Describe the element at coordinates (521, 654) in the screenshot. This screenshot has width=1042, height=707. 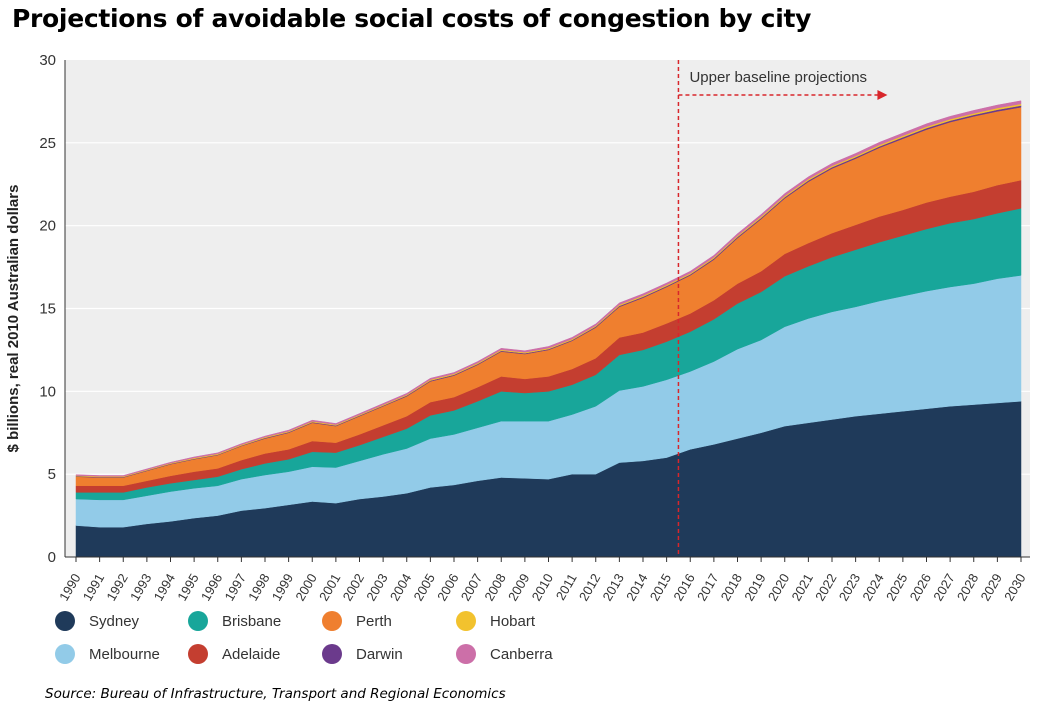
I see `legend-label: Canberra` at that location.